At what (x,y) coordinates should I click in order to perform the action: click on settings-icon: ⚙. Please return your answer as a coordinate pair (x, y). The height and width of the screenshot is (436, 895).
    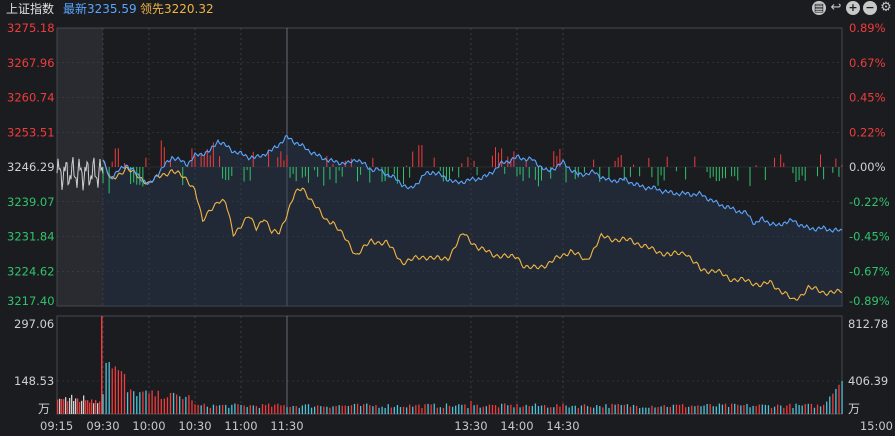
    Looking at the image, I should click on (886, 7).